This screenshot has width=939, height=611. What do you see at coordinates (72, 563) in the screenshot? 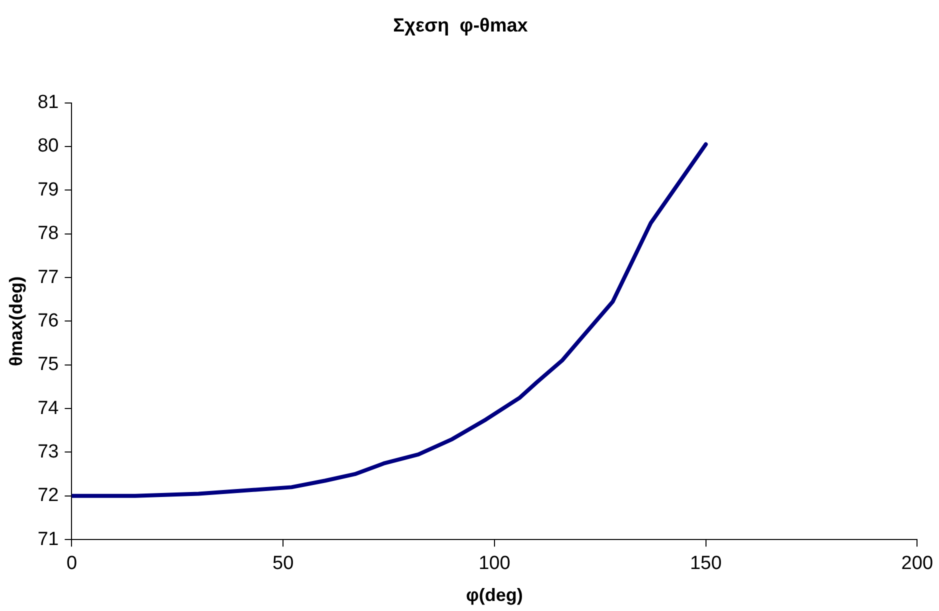
I see `x-tick-label: 0` at bounding box center [72, 563].